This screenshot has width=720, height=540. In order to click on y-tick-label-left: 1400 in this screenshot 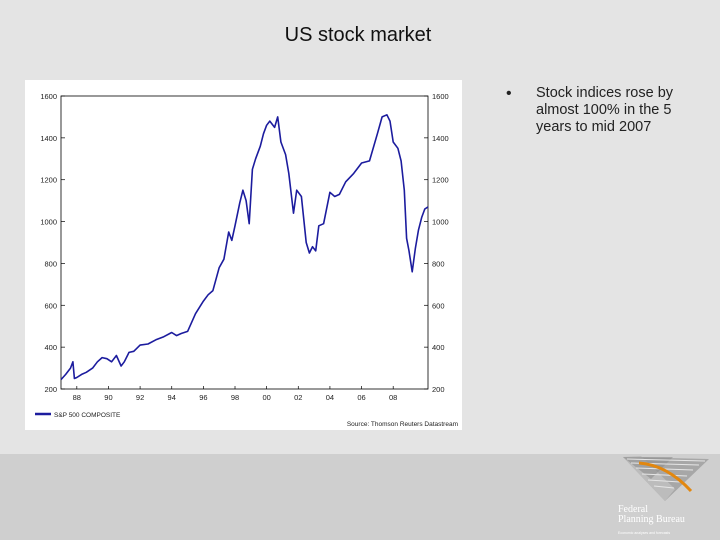, I will do `click(48, 138)`.